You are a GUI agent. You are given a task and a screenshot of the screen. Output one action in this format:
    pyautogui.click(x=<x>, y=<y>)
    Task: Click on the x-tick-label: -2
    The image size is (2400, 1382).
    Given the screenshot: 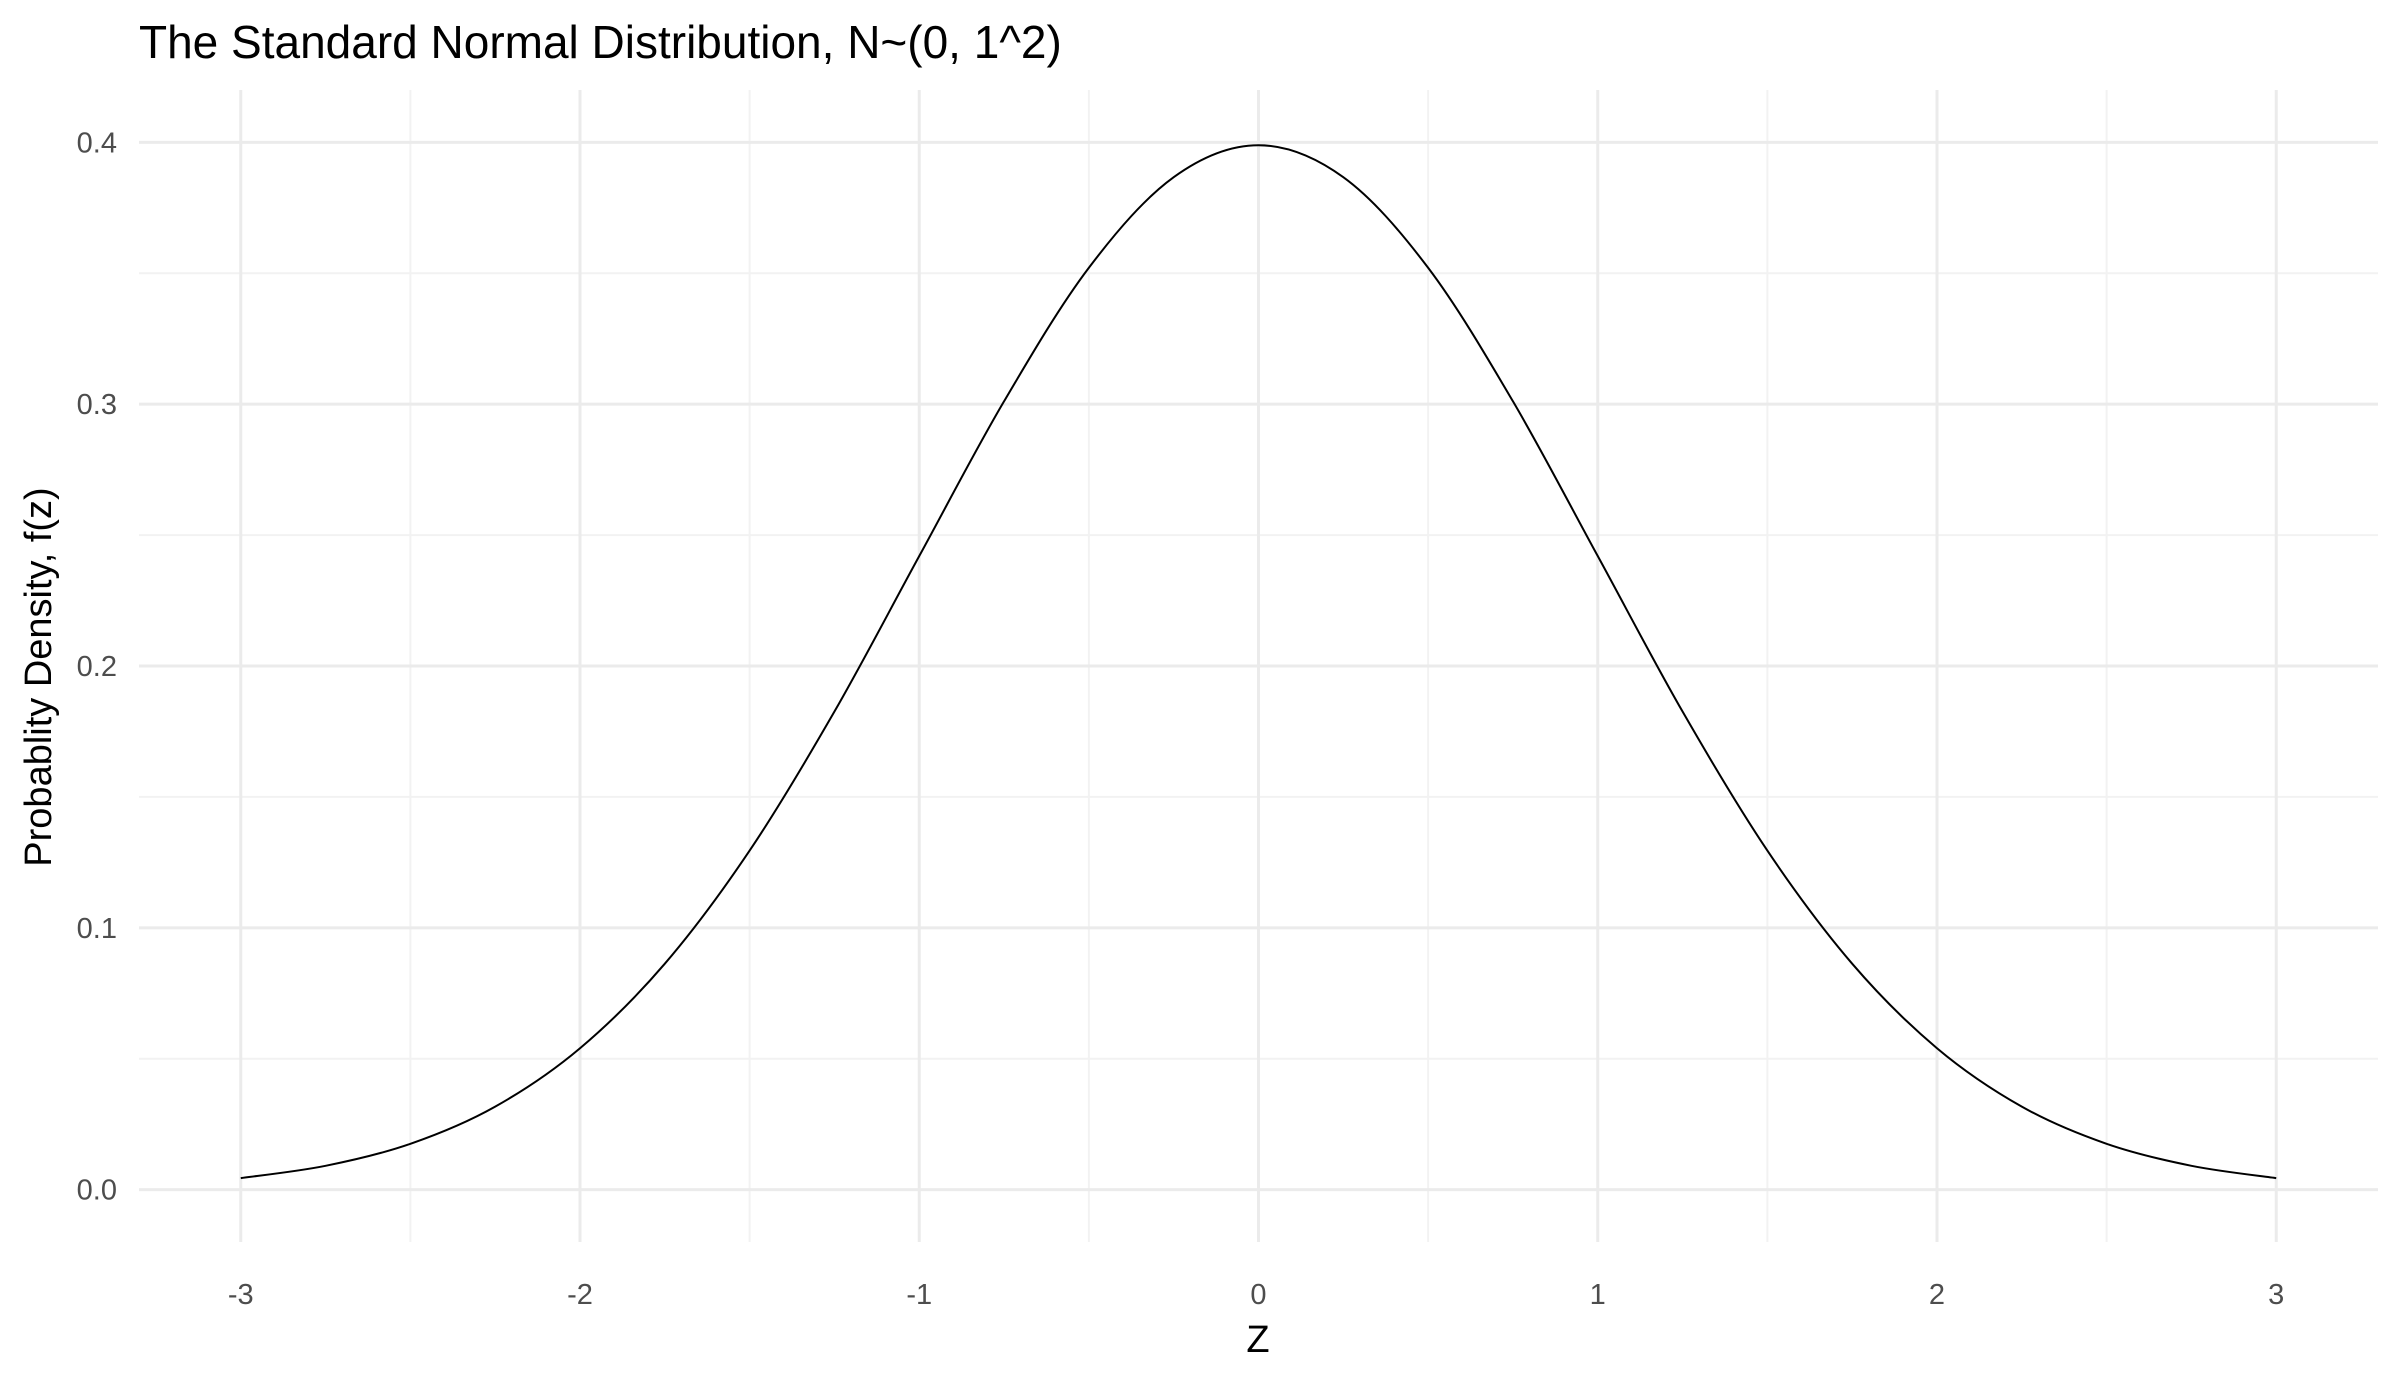 What is the action you would take?
    pyautogui.click(x=580, y=1295)
    